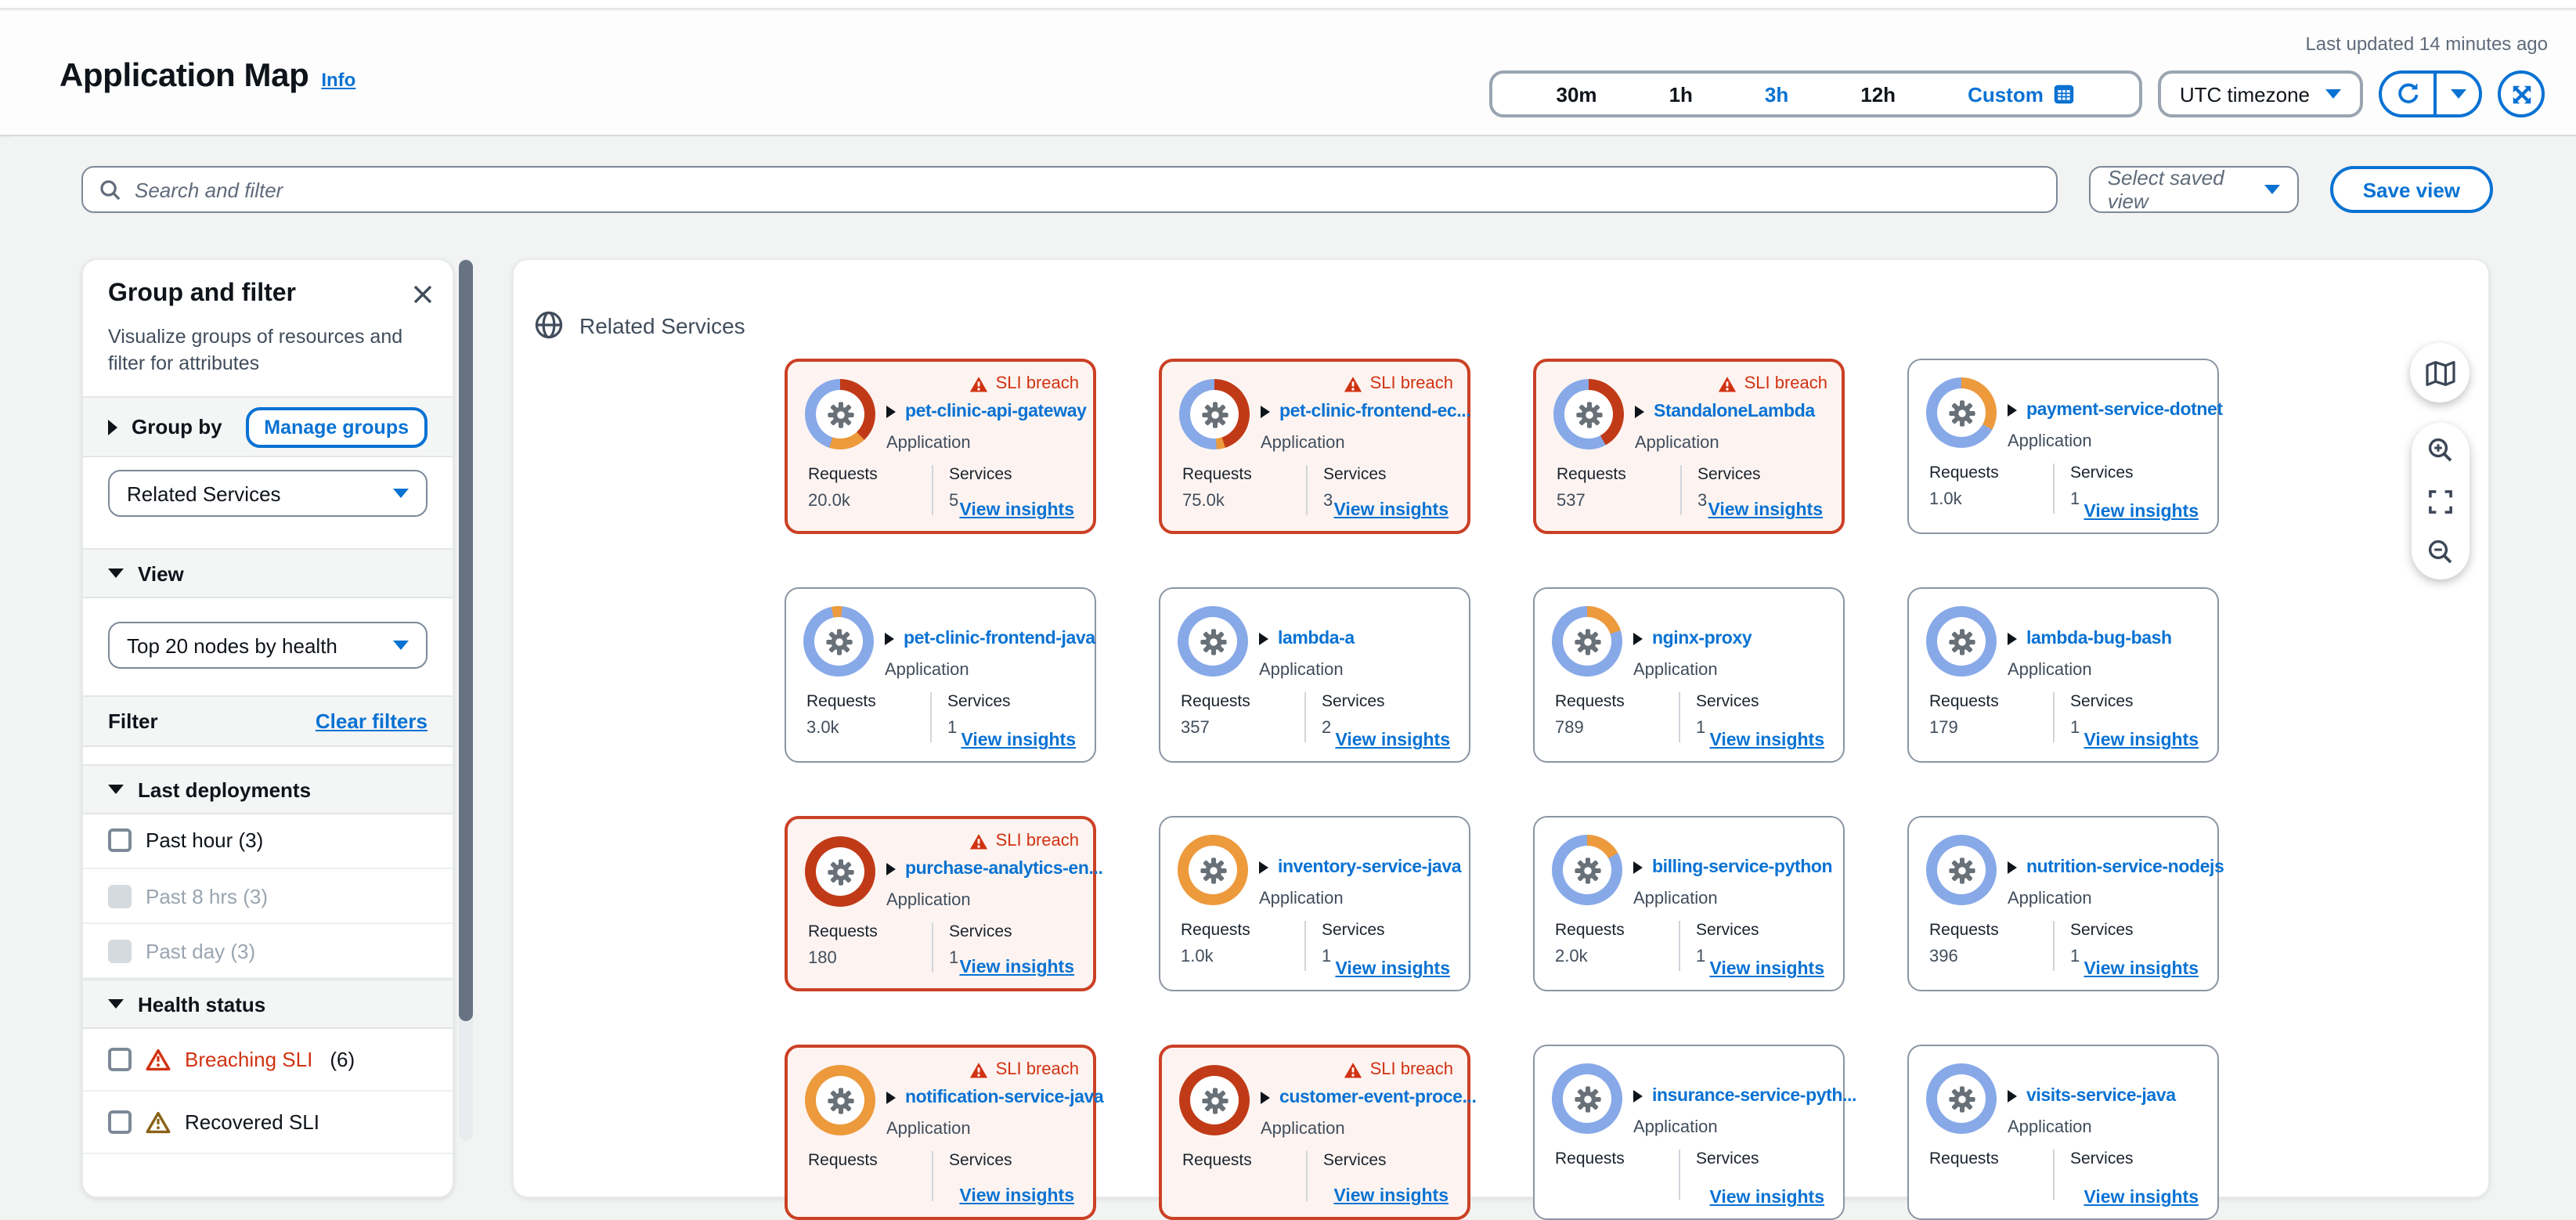 The width and height of the screenshot is (2576, 1220). I want to click on service-name-link: inventory-service-java, so click(1370, 867).